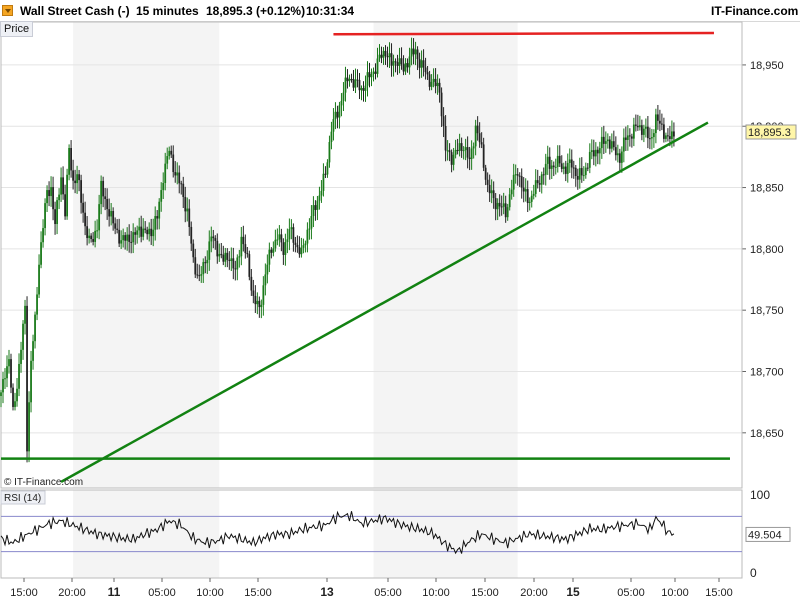 This screenshot has width=800, height=600. I want to click on menu-icon, so click(7, 10).